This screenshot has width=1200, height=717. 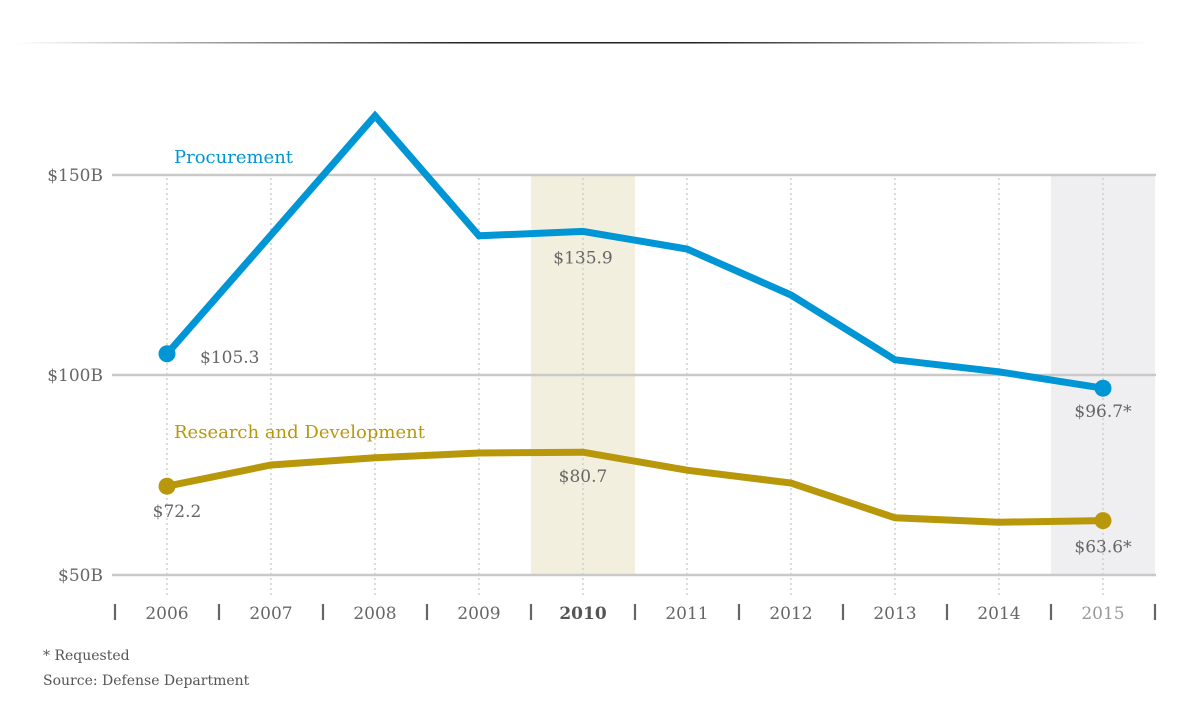 I want to click on research-and-development-line, so click(x=635, y=487).